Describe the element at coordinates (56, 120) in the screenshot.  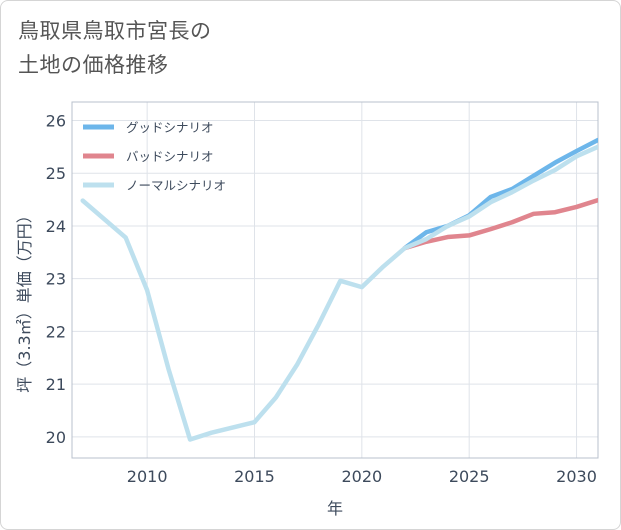
I see `y-tick-label: 26` at that location.